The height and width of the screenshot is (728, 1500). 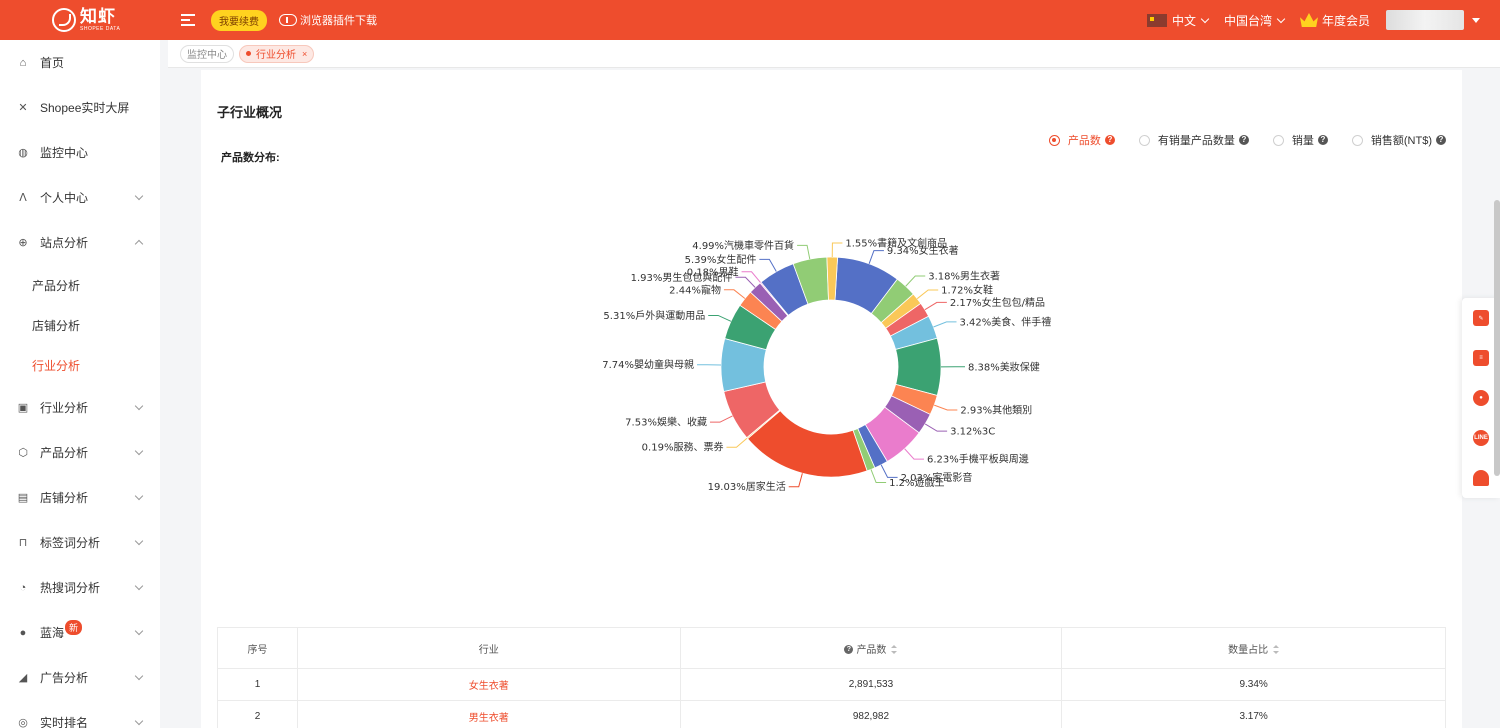 What do you see at coordinates (80, 714) in the screenshot?
I see `sidebar-item-rank: ◎ 实时排名` at bounding box center [80, 714].